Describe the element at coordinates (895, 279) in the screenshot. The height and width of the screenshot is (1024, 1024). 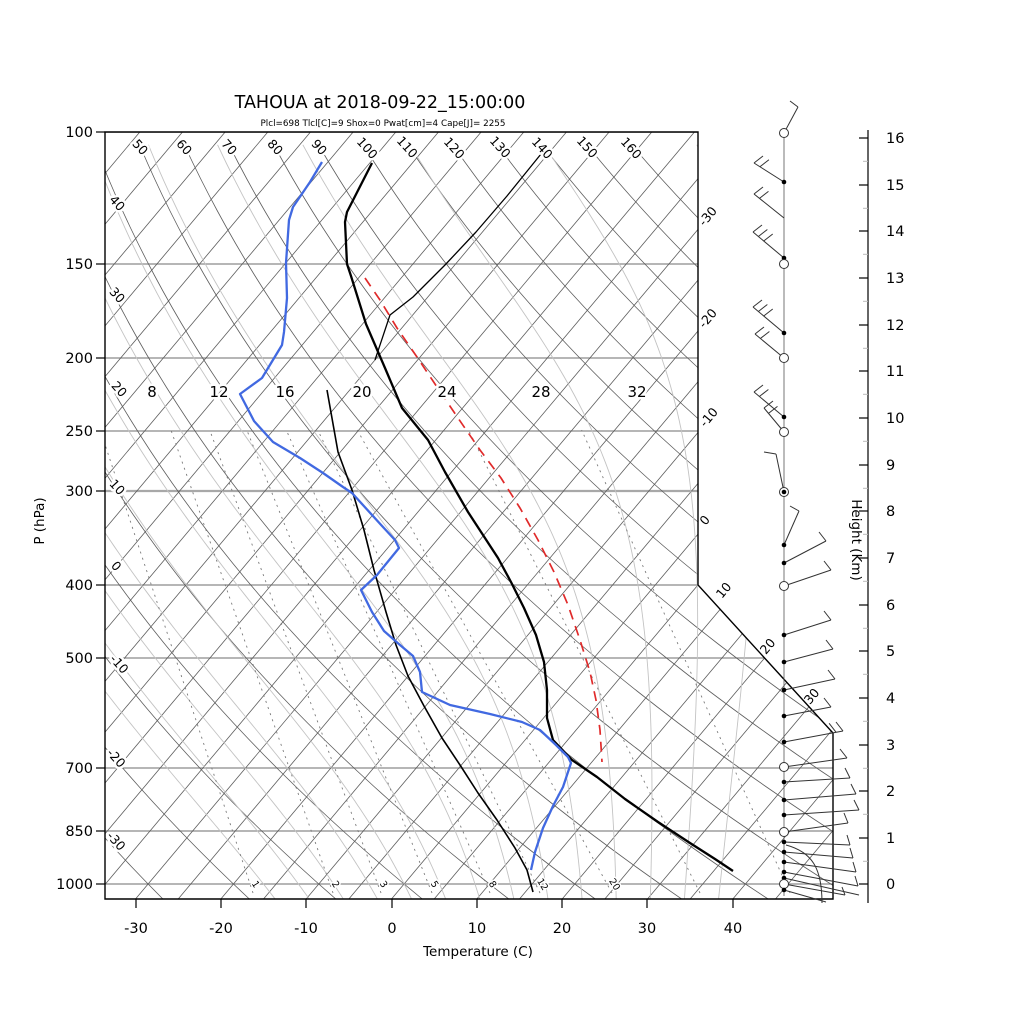
I see `height-tick-label: 13` at that location.